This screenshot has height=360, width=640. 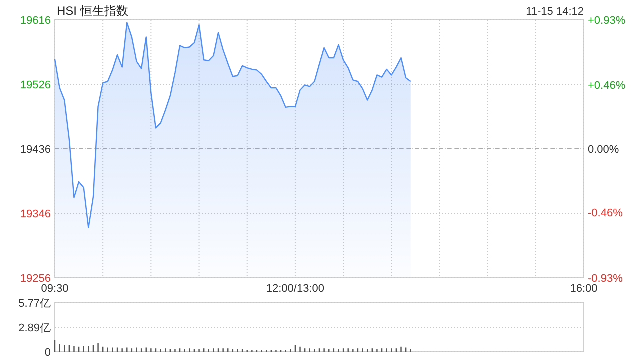 What do you see at coordinates (295, 289) in the screenshot?
I see `x-tick-label: 12:00/13:00` at bounding box center [295, 289].